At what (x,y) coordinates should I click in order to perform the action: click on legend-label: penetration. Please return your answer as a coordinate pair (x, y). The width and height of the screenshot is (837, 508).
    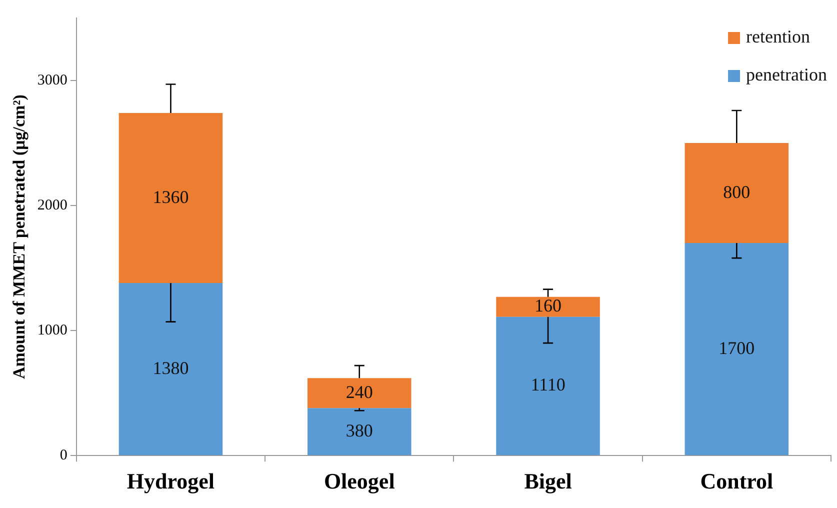
    Looking at the image, I should click on (787, 74).